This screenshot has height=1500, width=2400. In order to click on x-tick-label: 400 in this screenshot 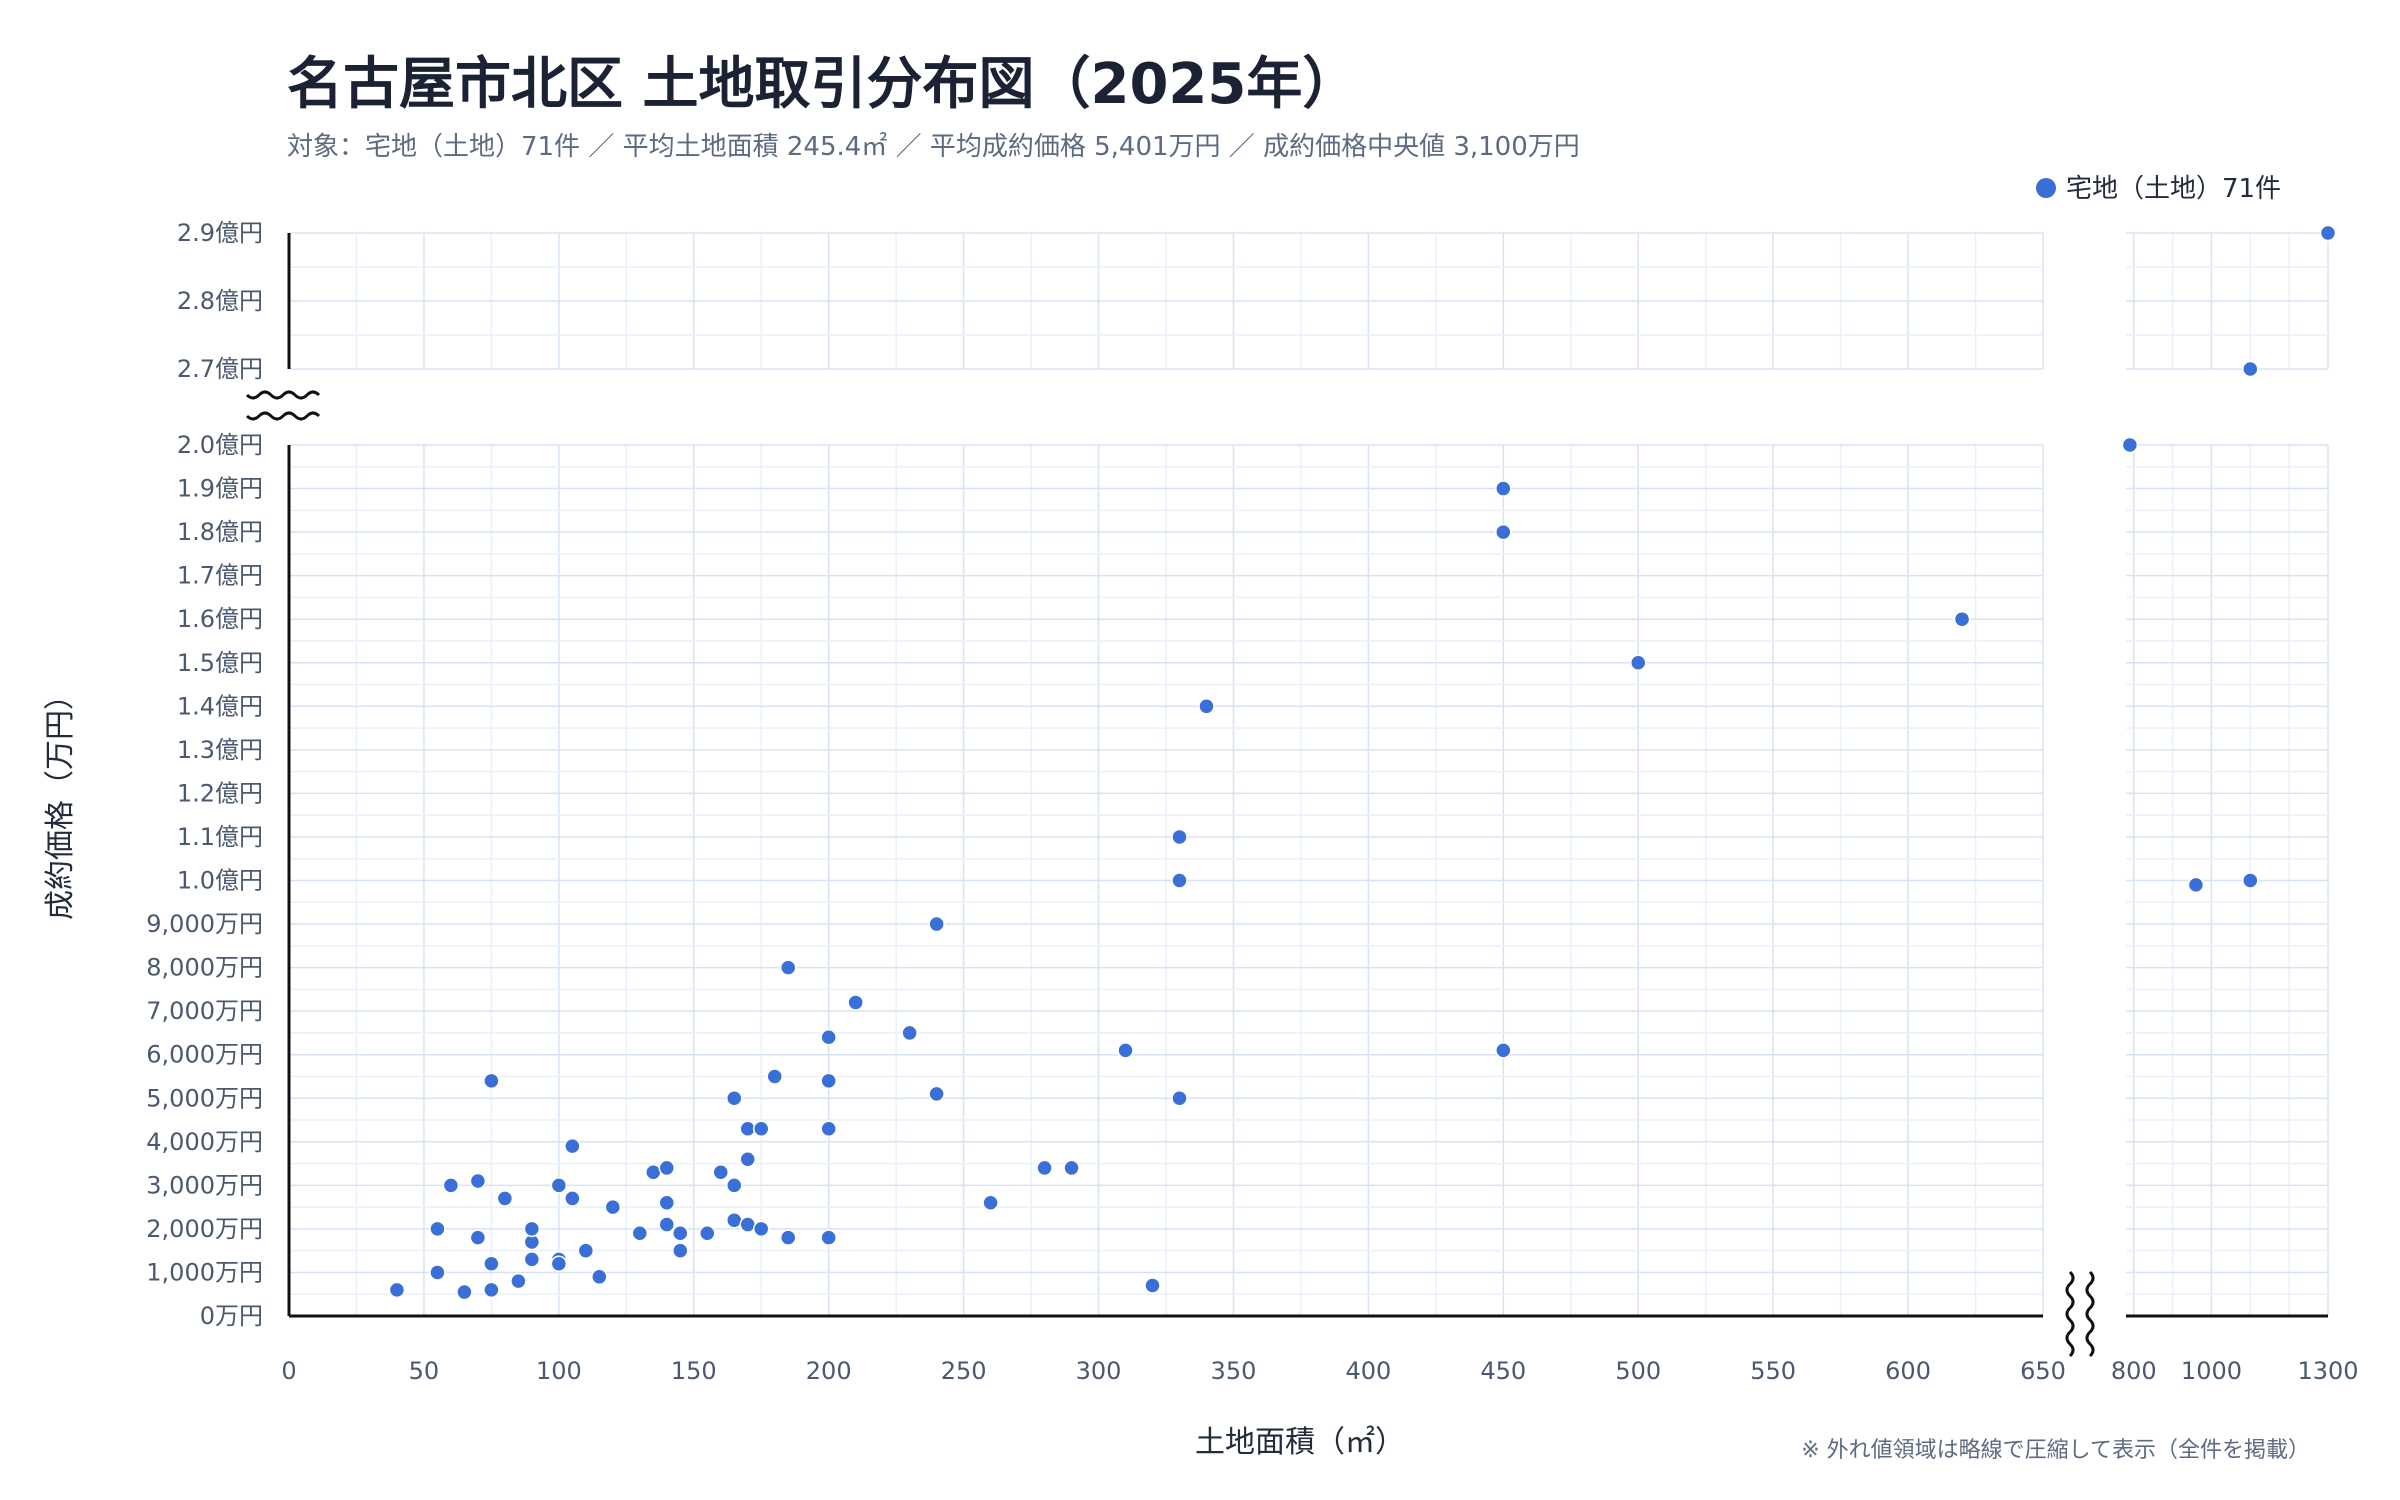, I will do `click(1368, 1371)`.